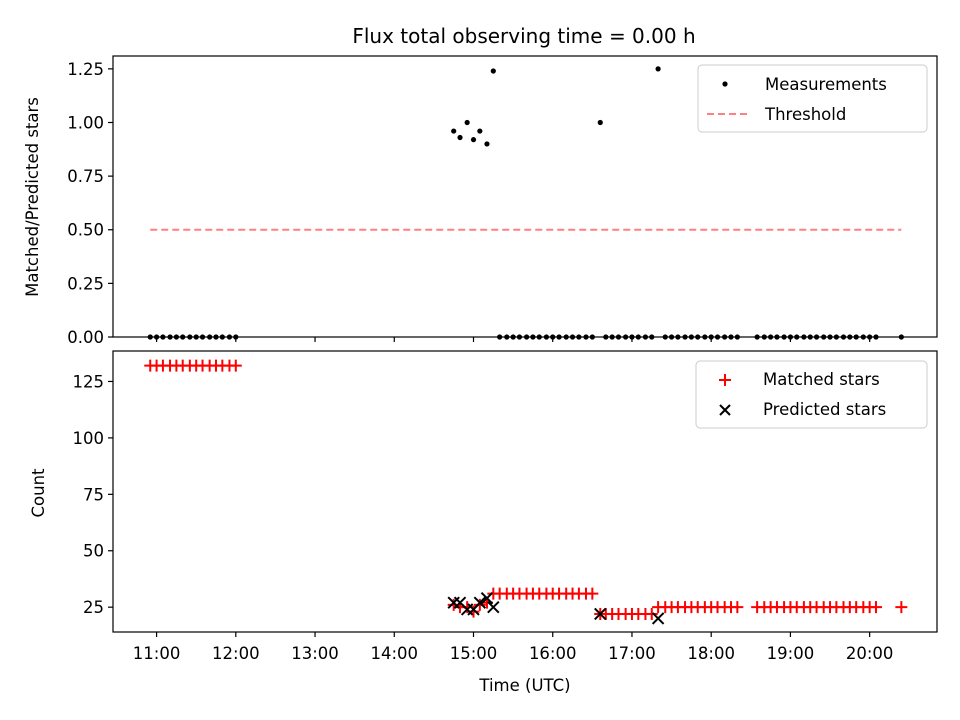 This screenshot has height=720, width=960. Describe the element at coordinates (93, 607) in the screenshot. I see `bottom-y-tick-label: 25` at that location.